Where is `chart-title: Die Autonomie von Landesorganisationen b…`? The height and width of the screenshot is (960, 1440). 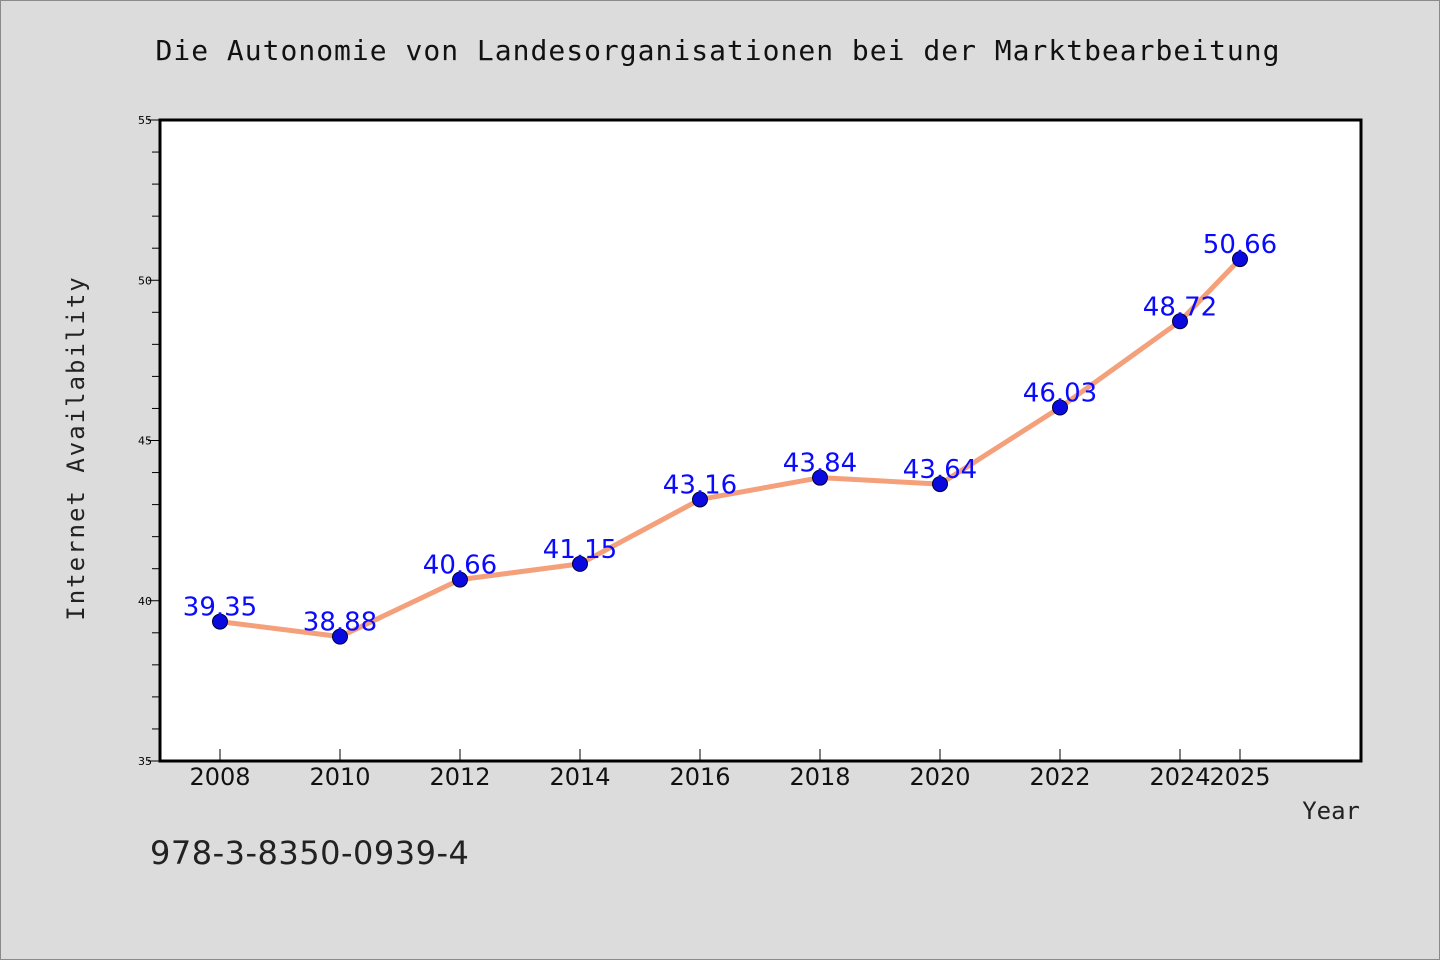
chart-title: Die Autonomie von Landesorganisationen b… is located at coordinates (718, 50).